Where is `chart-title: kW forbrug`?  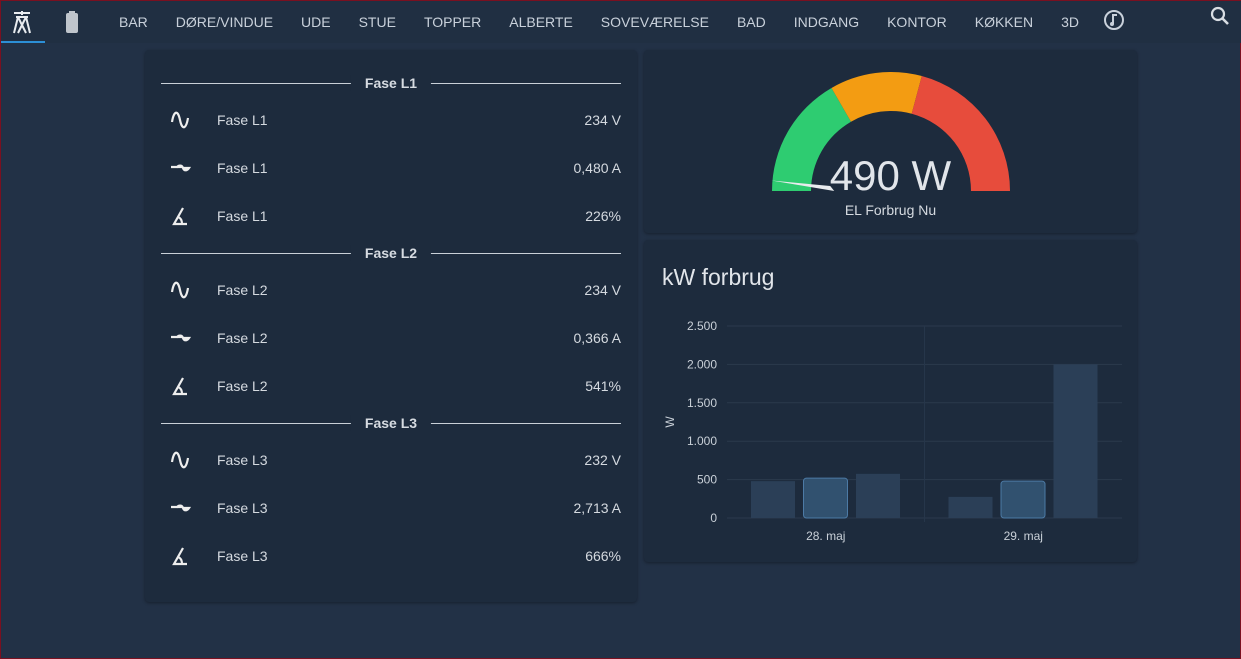 chart-title: kW forbrug is located at coordinates (718, 277).